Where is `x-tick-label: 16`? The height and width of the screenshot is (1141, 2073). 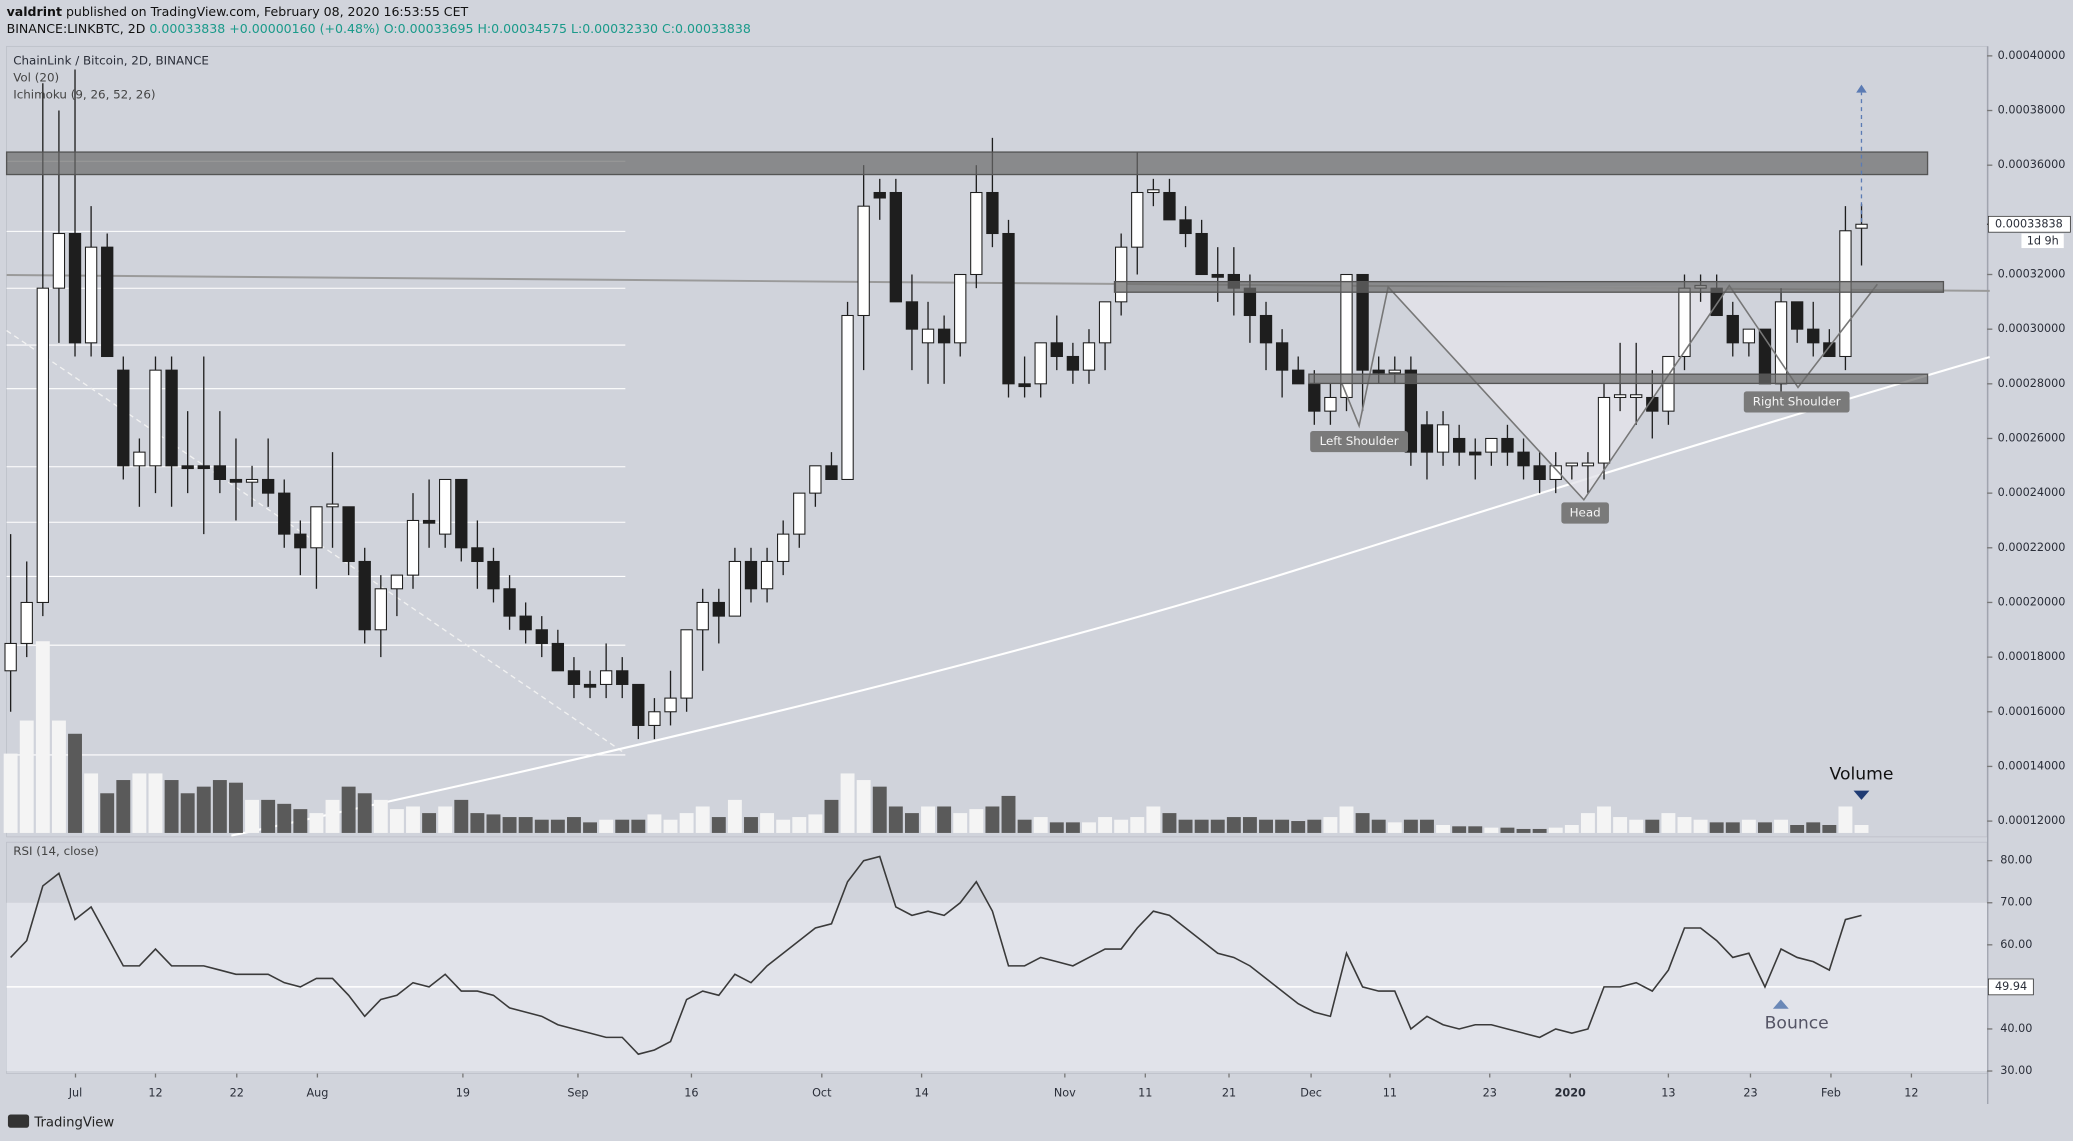 x-tick-label: 16 is located at coordinates (691, 1092).